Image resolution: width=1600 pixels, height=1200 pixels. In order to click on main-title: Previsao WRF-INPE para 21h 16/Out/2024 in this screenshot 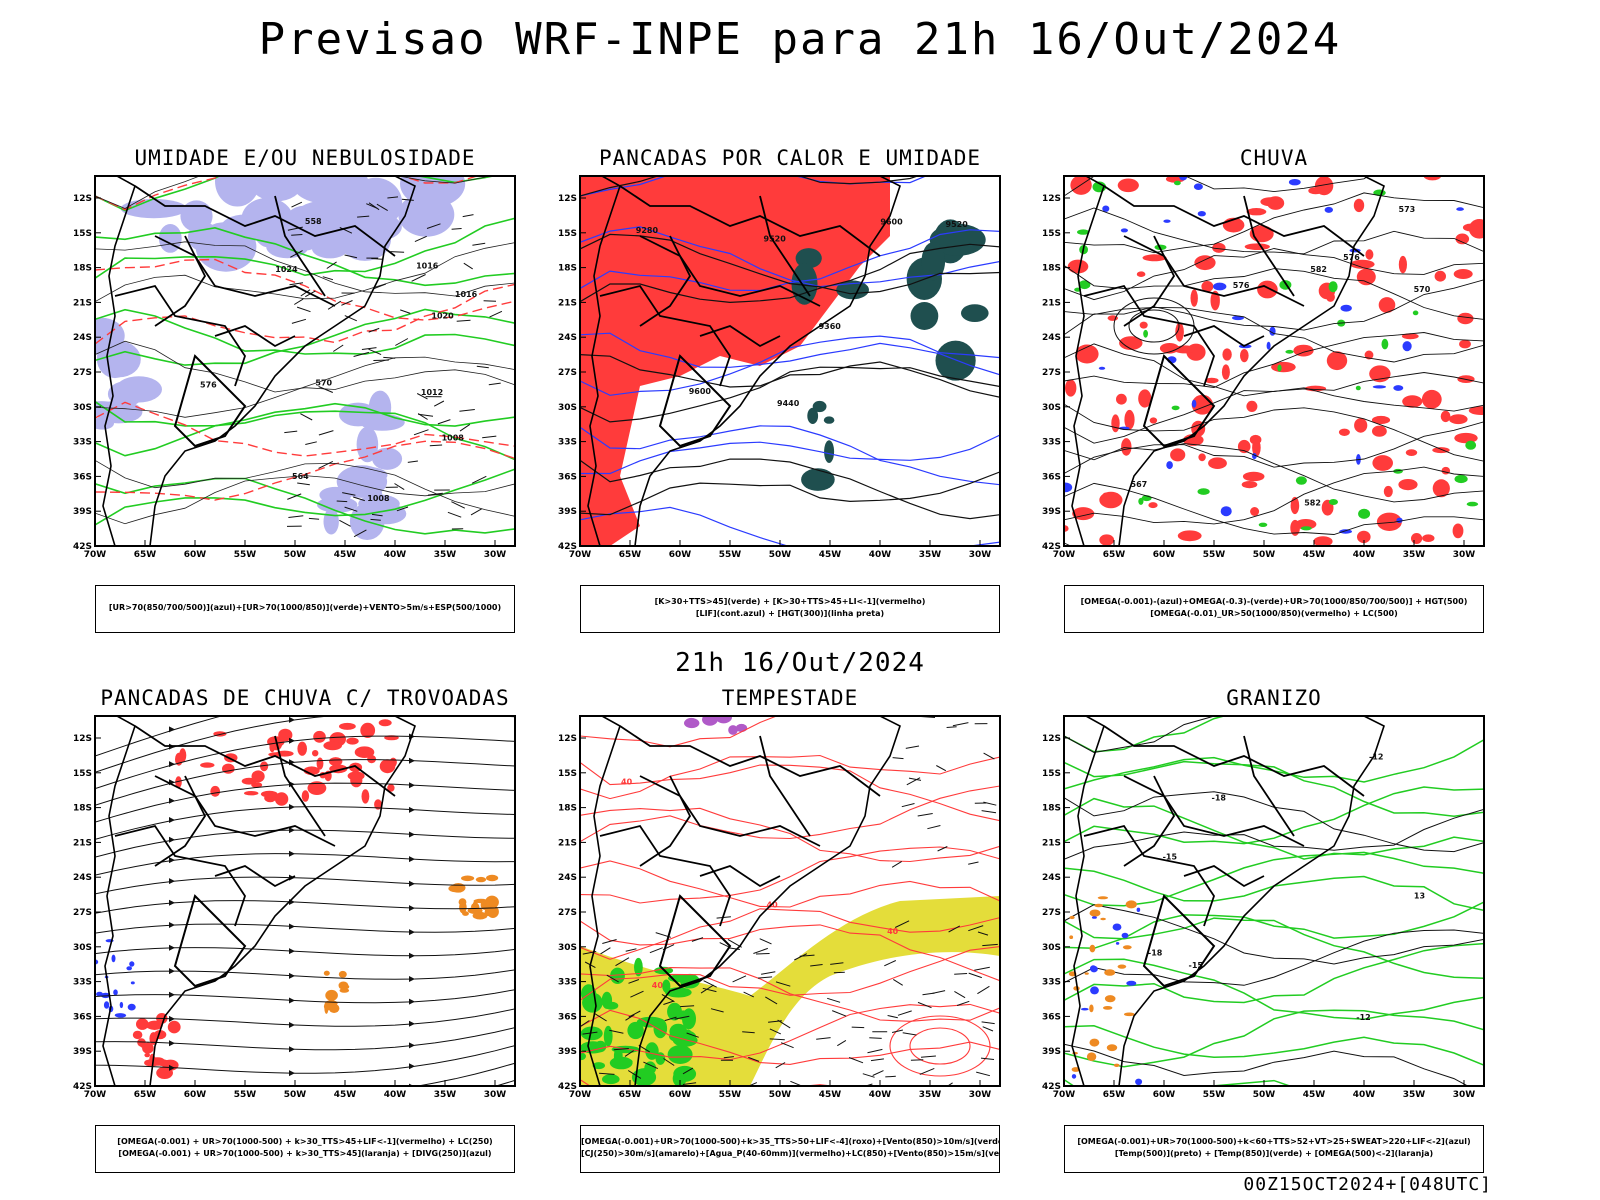, I will do `click(800, 39)`.